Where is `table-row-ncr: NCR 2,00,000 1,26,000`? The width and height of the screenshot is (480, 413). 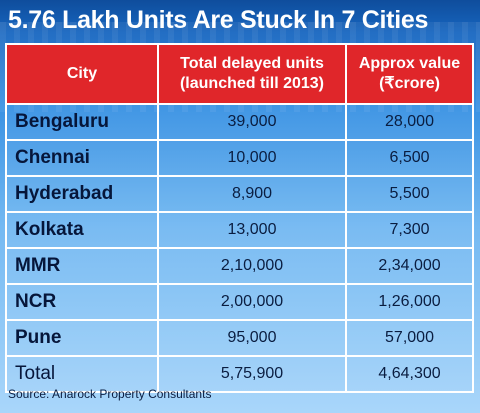
table-row-ncr: NCR 2,00,000 1,26,000 is located at coordinates (239, 302).